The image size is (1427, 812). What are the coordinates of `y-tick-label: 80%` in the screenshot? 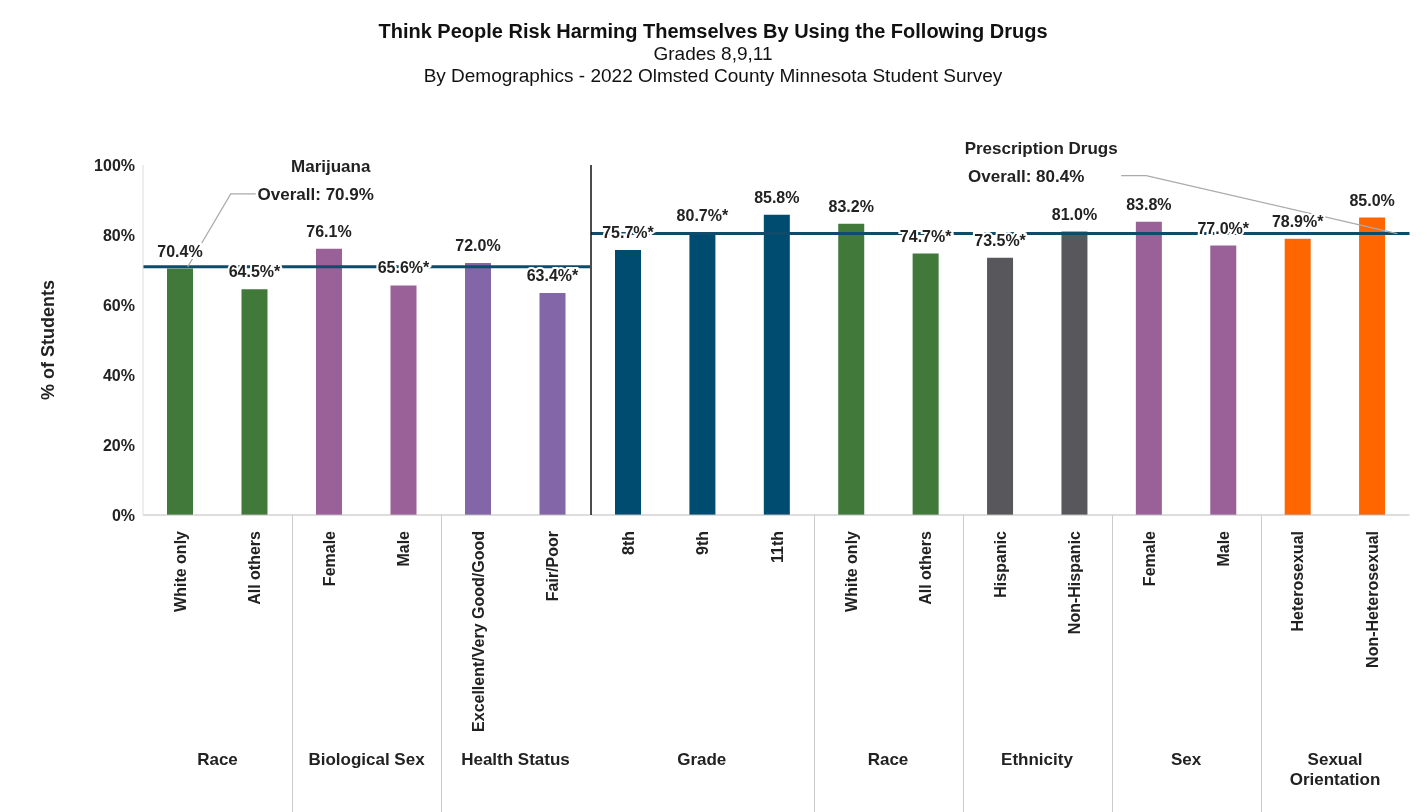 It's located at (118, 235).